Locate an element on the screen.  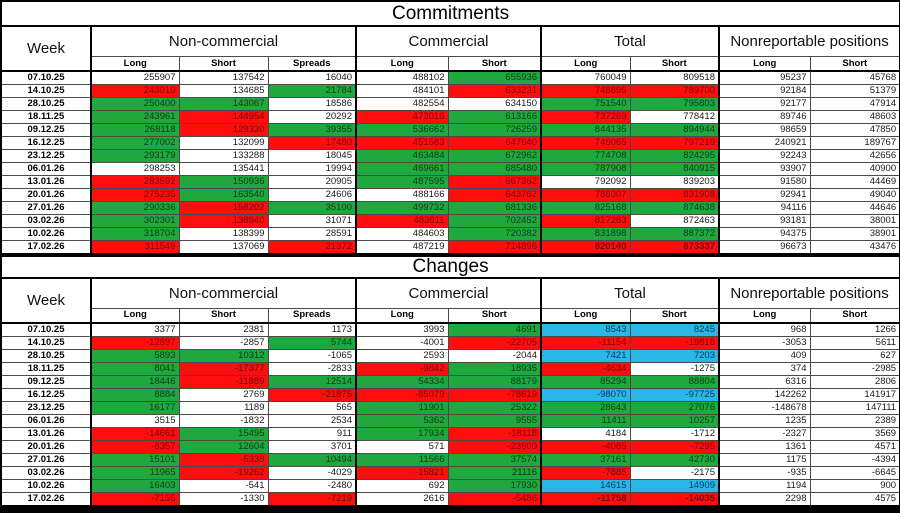
value-cell: -1330 is located at coordinates (223, 499).